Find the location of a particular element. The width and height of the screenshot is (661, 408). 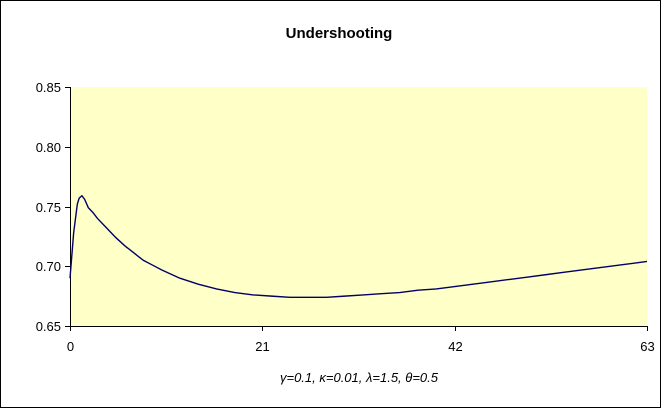

x-tick-label: 0 is located at coordinates (70, 346).